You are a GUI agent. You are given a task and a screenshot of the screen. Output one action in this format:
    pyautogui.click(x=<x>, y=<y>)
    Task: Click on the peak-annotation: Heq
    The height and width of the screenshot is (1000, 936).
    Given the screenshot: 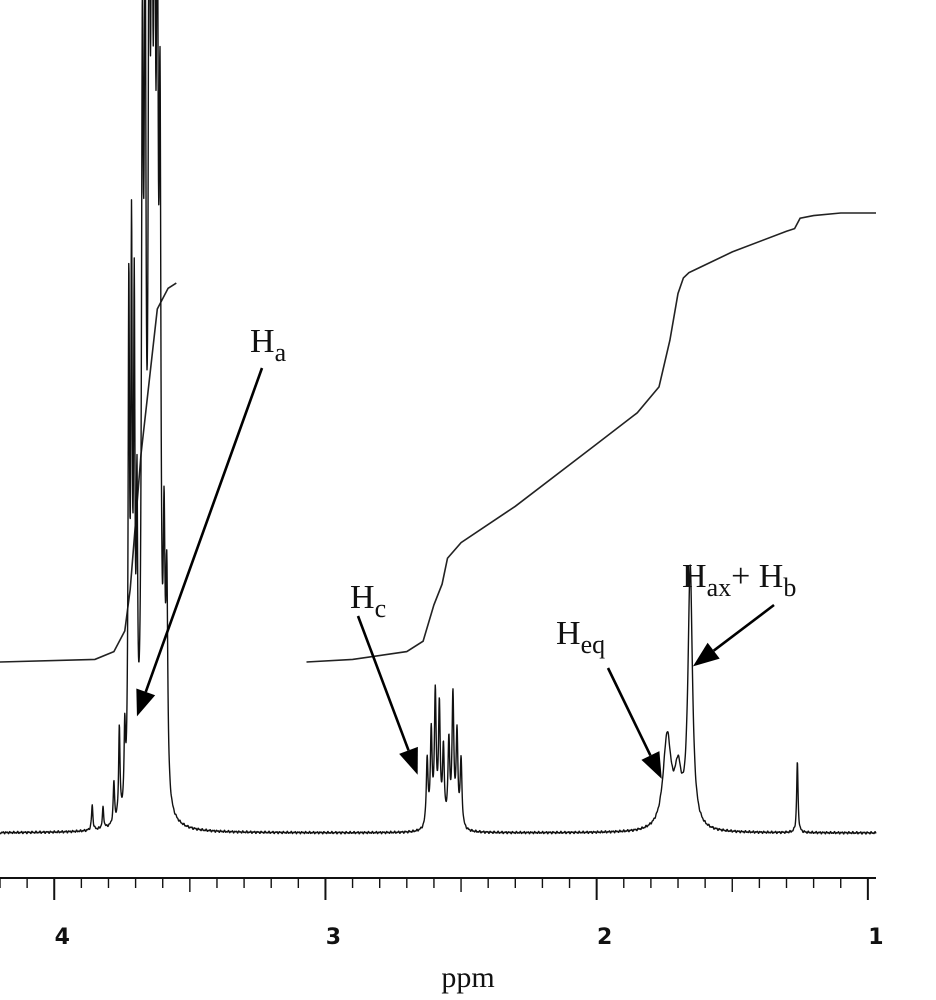 What is the action you would take?
    pyautogui.click(x=609, y=697)
    